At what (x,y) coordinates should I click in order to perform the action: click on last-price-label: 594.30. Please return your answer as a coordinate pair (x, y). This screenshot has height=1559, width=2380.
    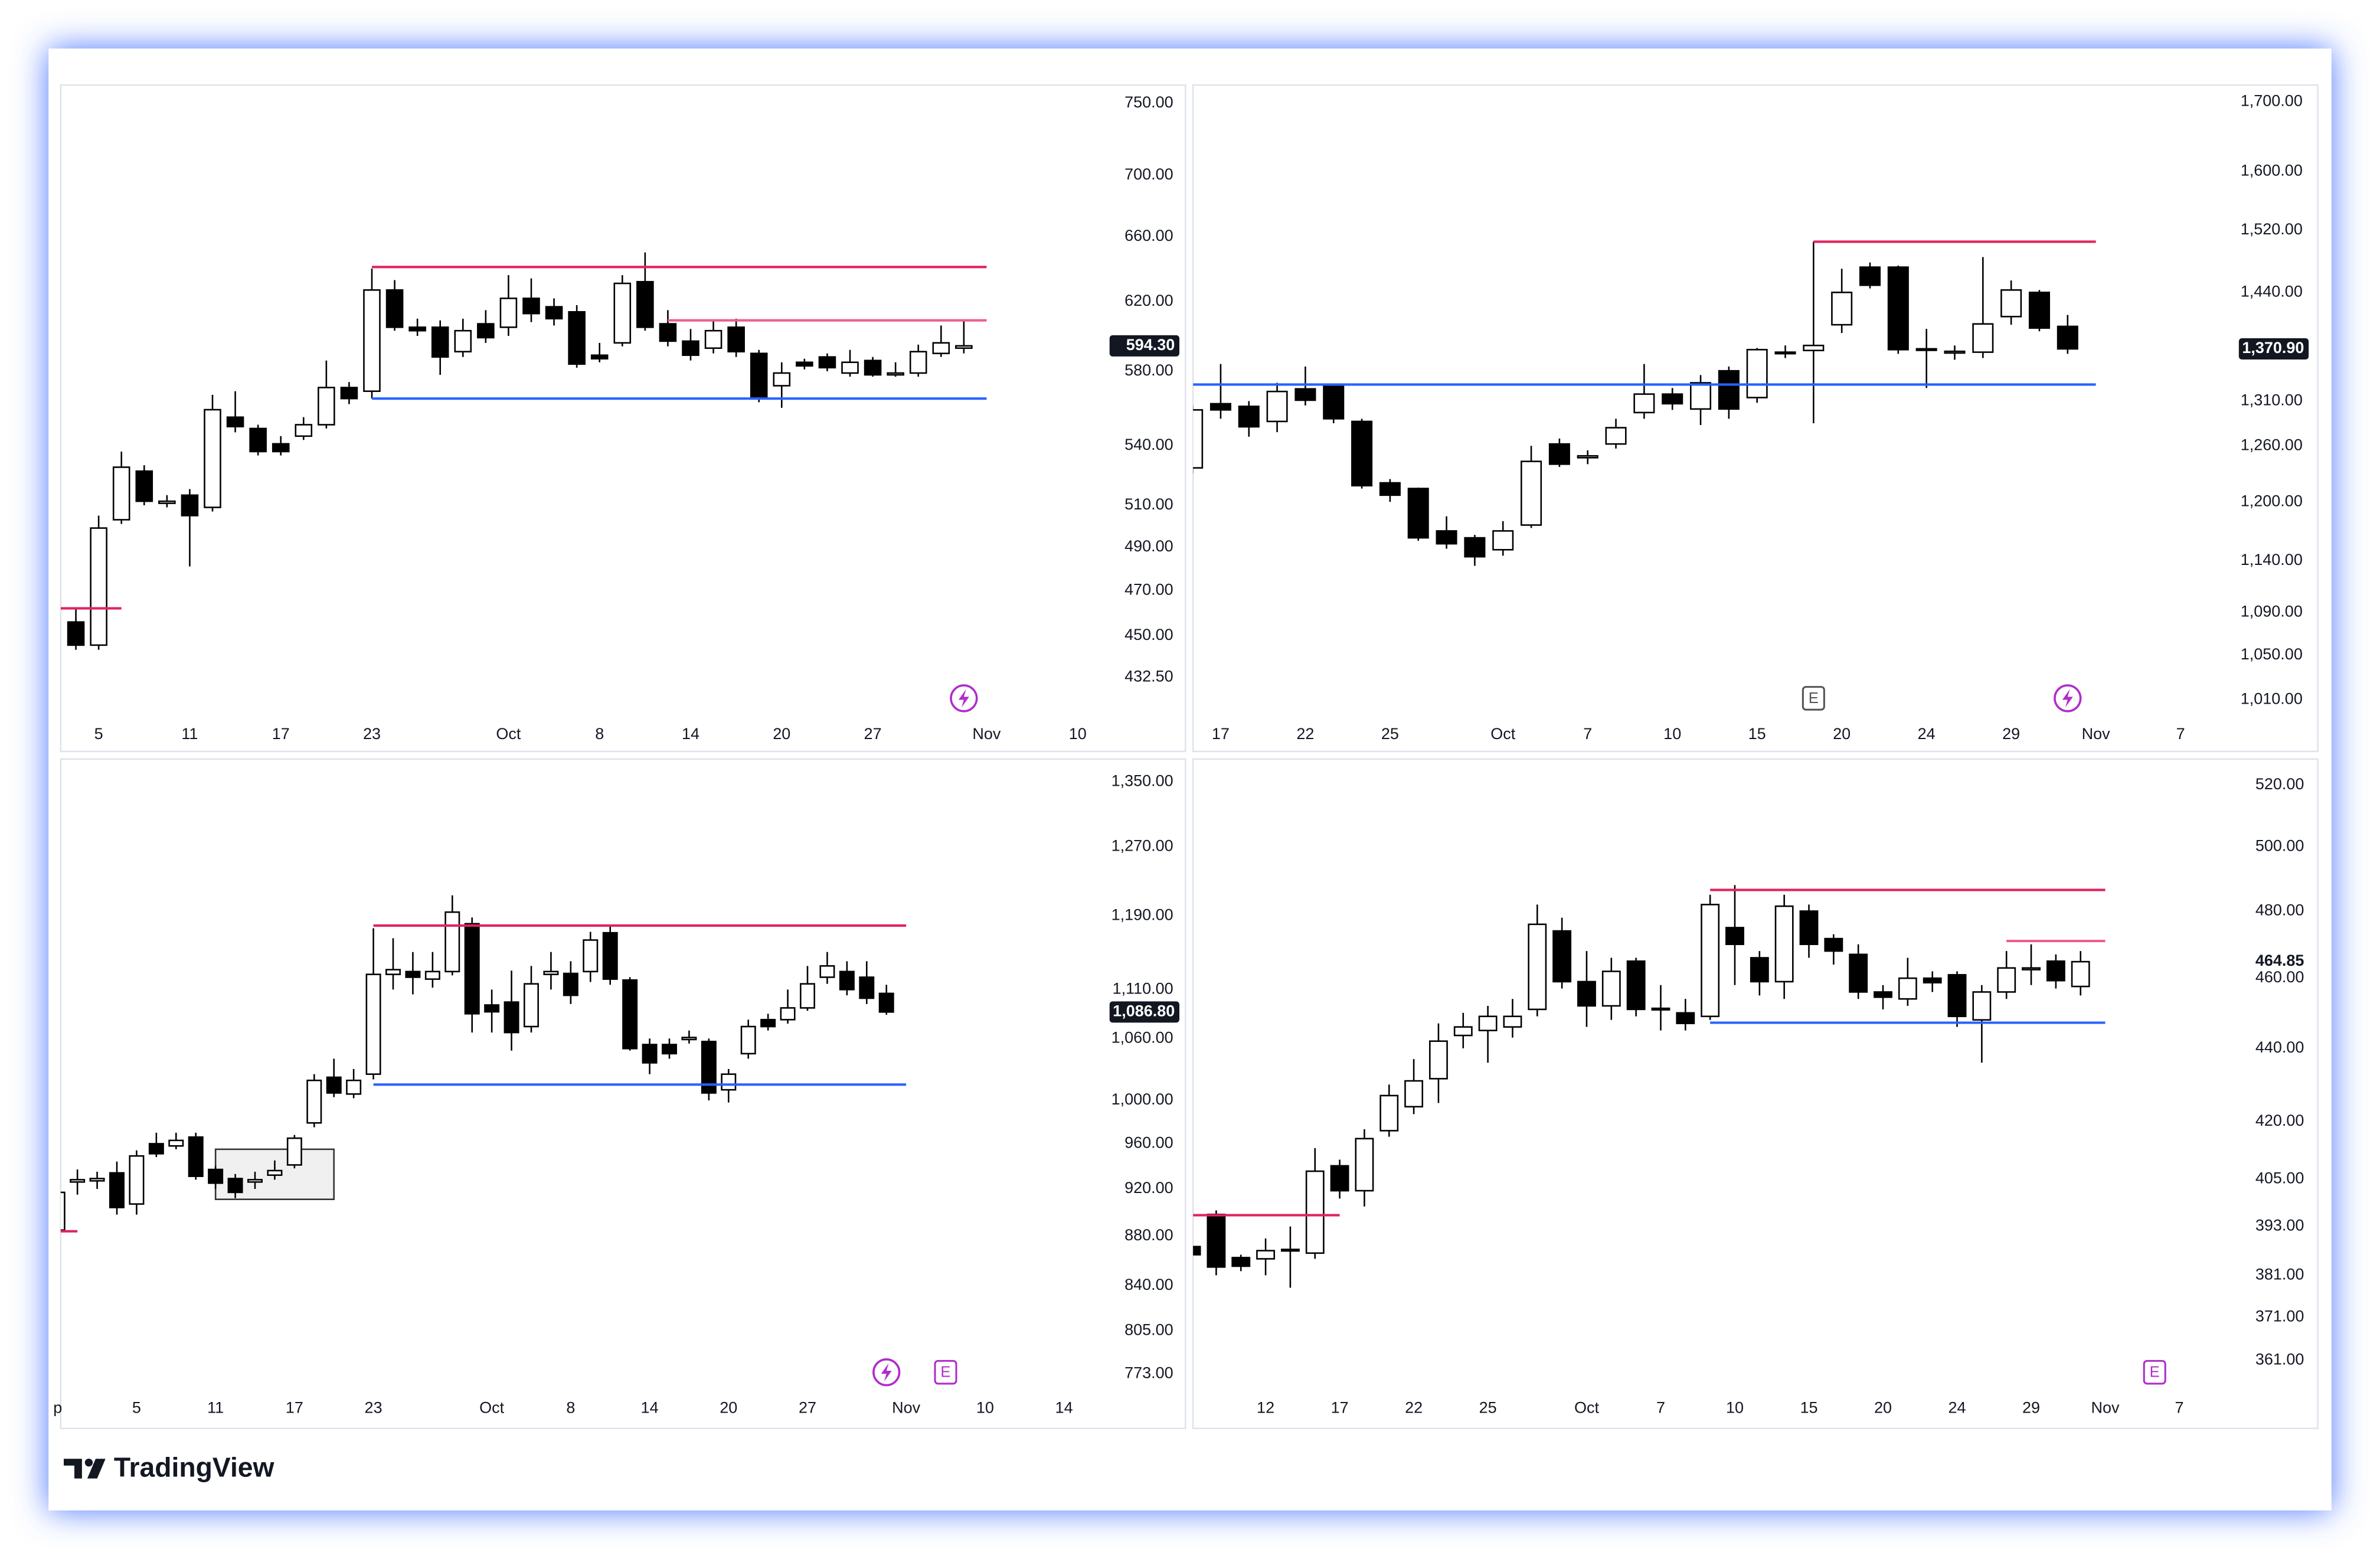
    Looking at the image, I should click on (1150, 345).